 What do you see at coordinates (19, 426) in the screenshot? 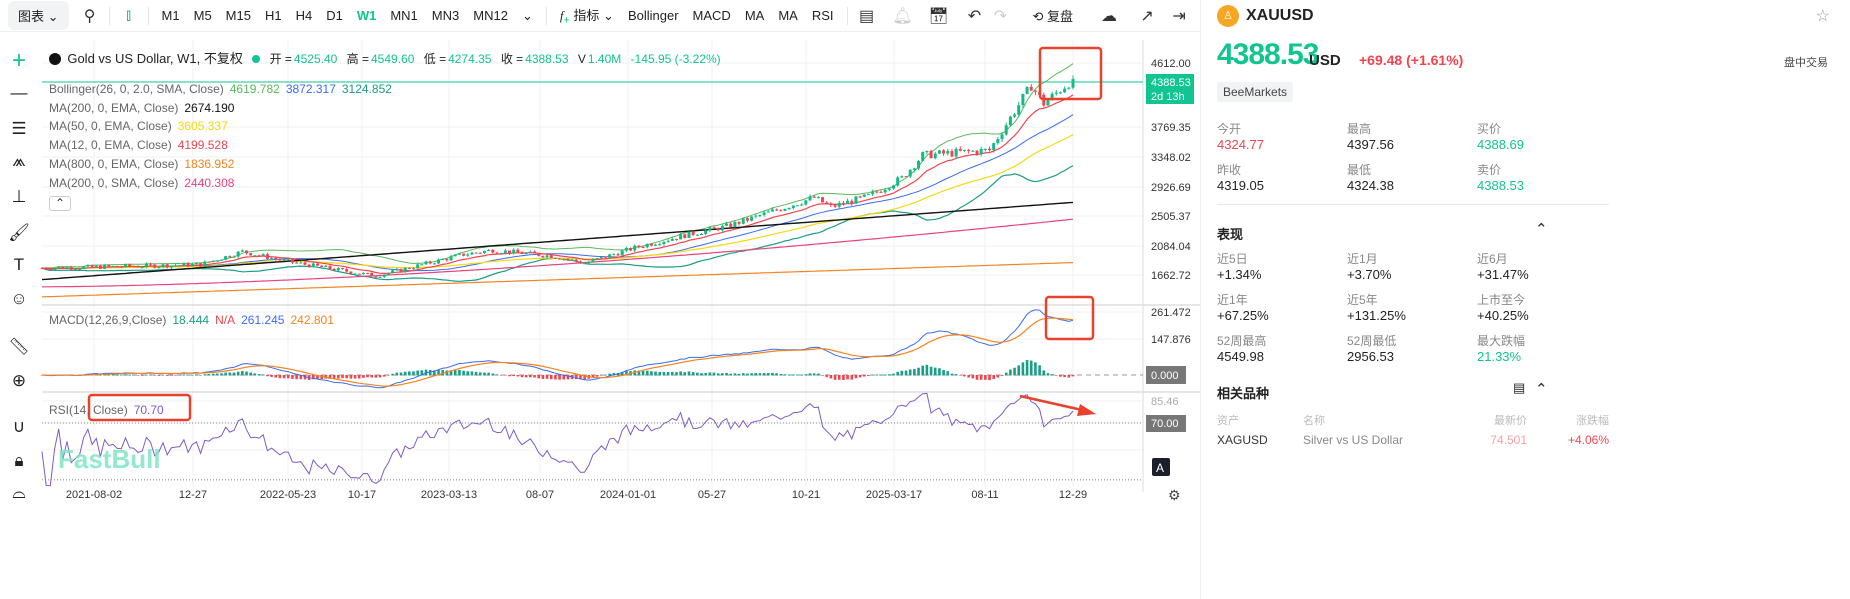
I see `magnet-icon: ∪` at bounding box center [19, 426].